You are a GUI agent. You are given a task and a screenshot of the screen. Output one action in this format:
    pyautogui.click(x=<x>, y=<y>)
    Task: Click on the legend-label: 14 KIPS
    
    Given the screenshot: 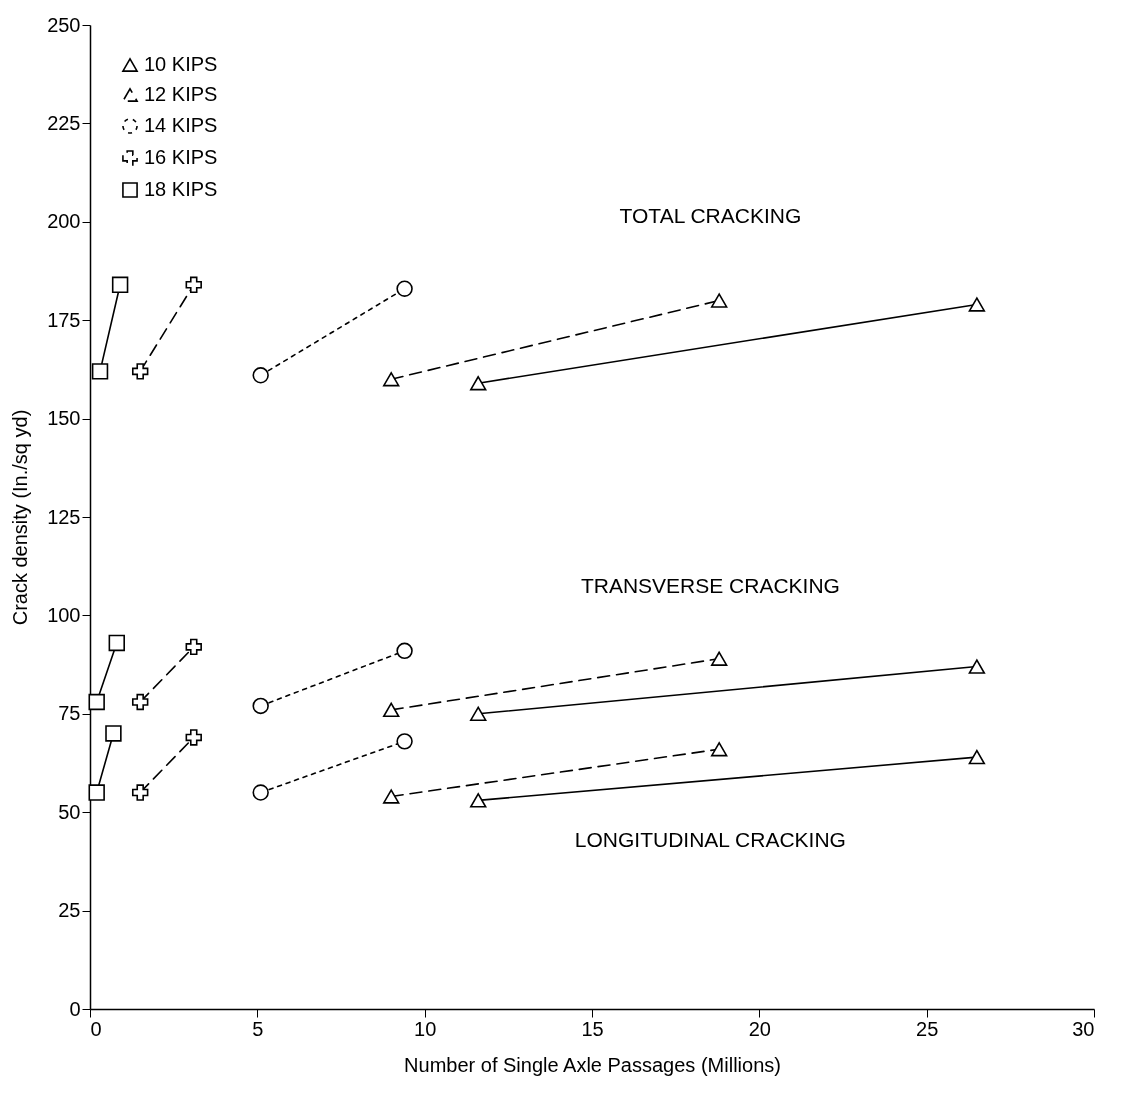 What is the action you would take?
    pyautogui.click(x=181, y=125)
    